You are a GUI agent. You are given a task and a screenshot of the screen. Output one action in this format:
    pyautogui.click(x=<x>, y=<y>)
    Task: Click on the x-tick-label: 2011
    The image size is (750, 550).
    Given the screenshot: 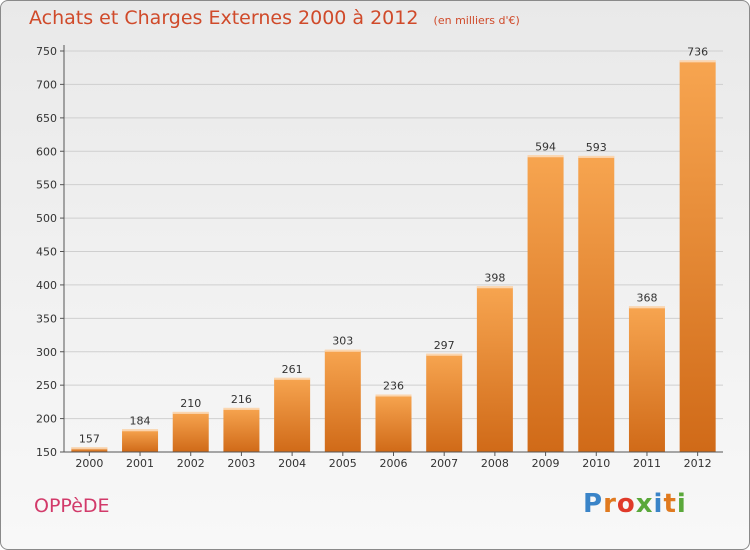 What is the action you would take?
    pyautogui.click(x=647, y=463)
    